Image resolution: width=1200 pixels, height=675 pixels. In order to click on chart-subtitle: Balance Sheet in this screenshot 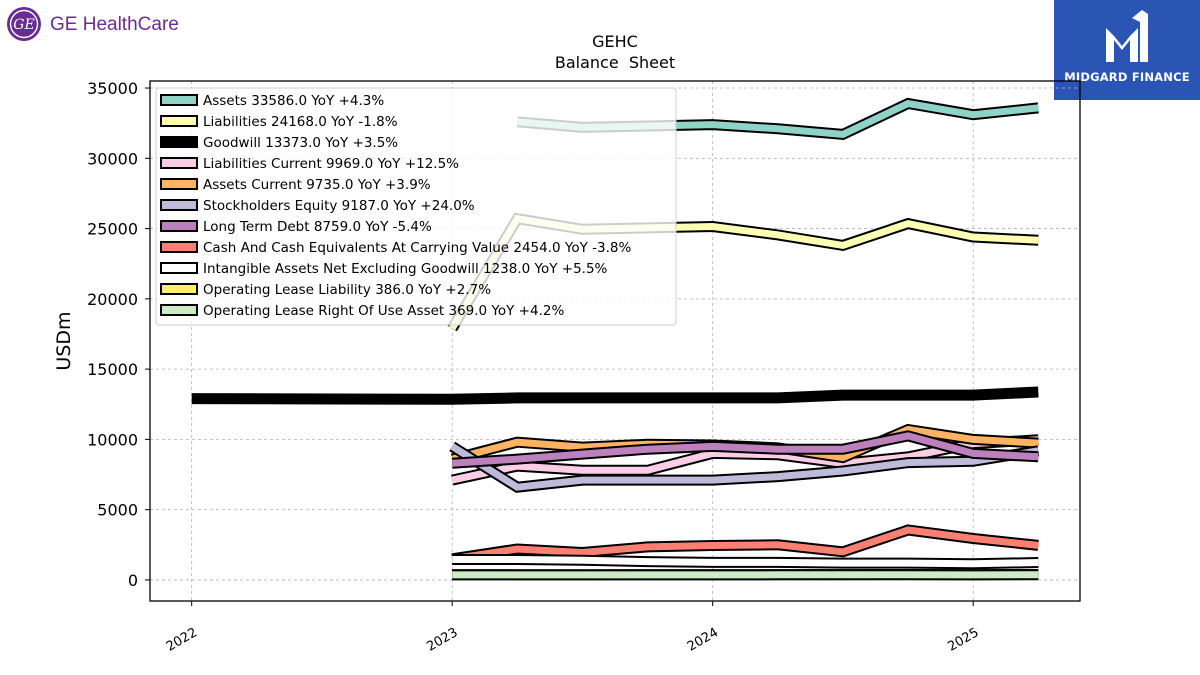, I will do `click(615, 62)`.